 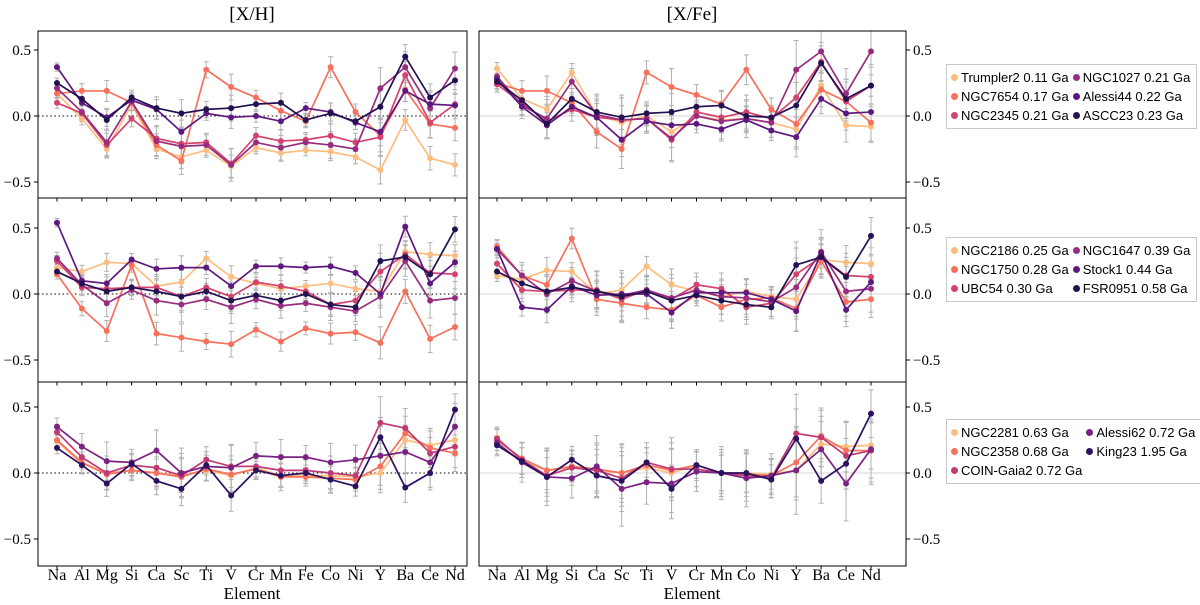 What do you see at coordinates (546, 470) in the screenshot?
I see `data-point-NGC2358-Mg` at bounding box center [546, 470].